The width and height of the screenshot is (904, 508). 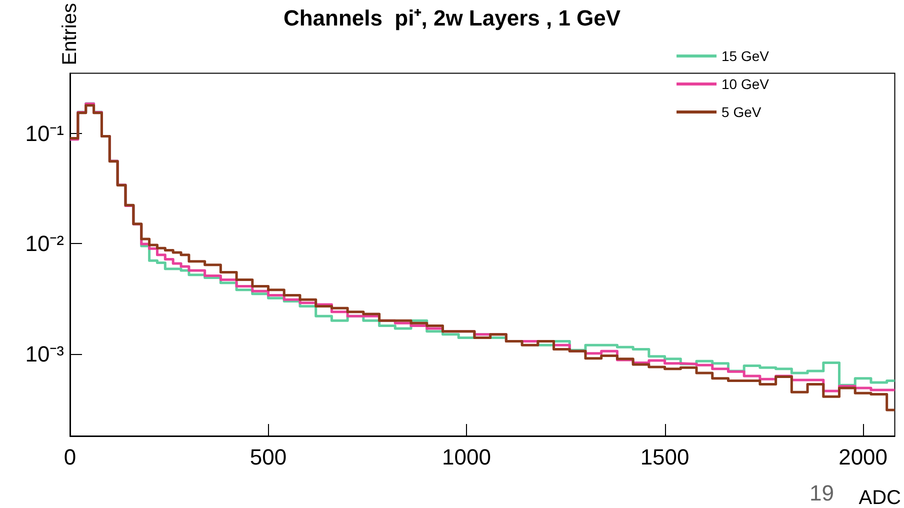 I want to click on x-tick-label: 1000, so click(x=466, y=457).